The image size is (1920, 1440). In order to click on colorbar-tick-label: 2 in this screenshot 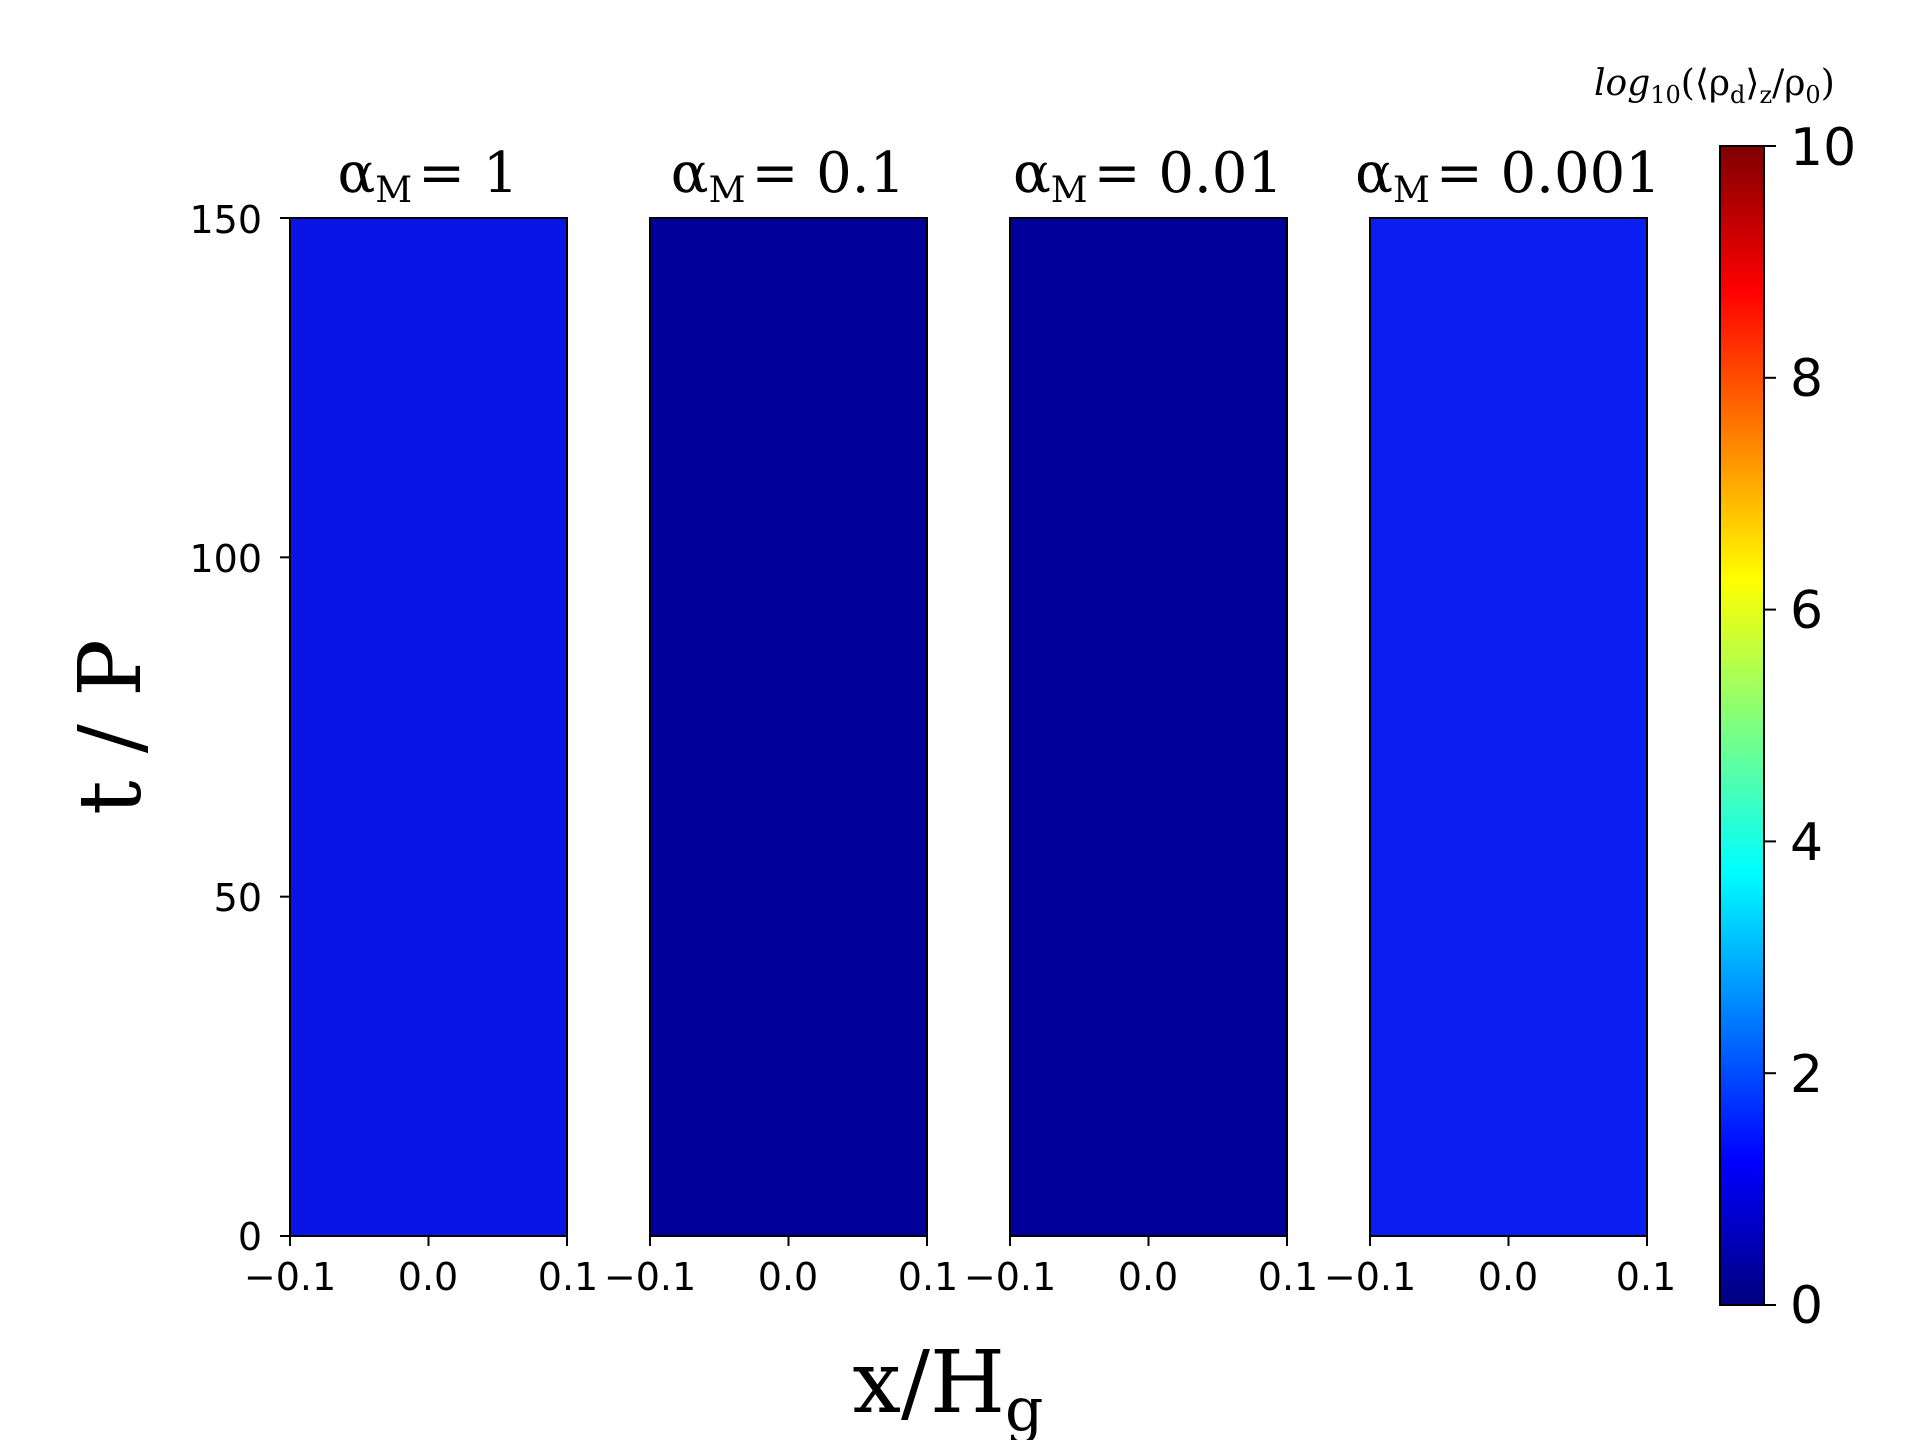, I will do `click(1806, 1075)`.